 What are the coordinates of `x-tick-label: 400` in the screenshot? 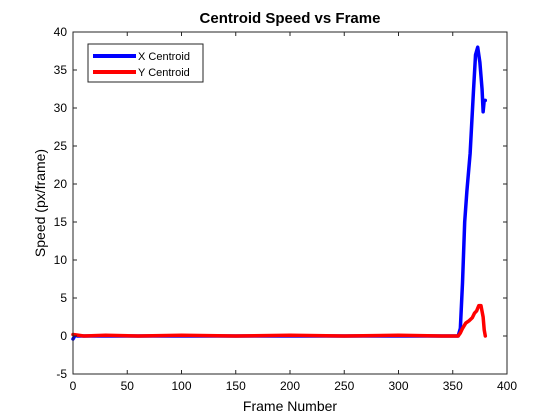 It's located at (507, 386).